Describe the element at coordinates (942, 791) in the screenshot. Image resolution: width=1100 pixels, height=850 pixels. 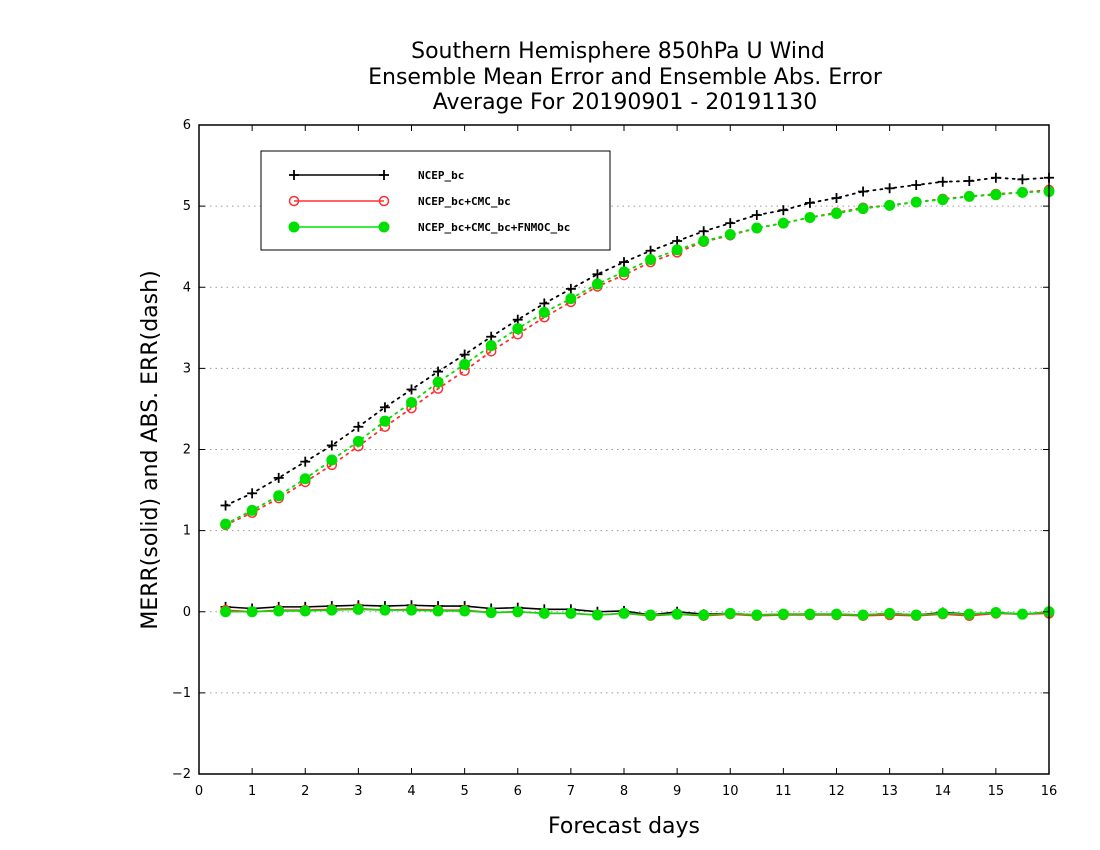
I see `x-tick-label: 14` at that location.